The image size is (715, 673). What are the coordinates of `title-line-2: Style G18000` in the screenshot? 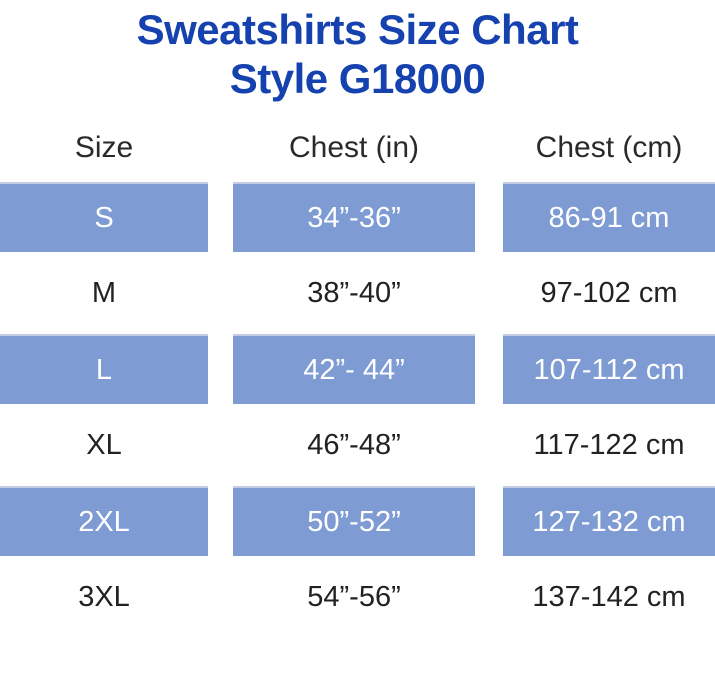 It's located at (357, 78).